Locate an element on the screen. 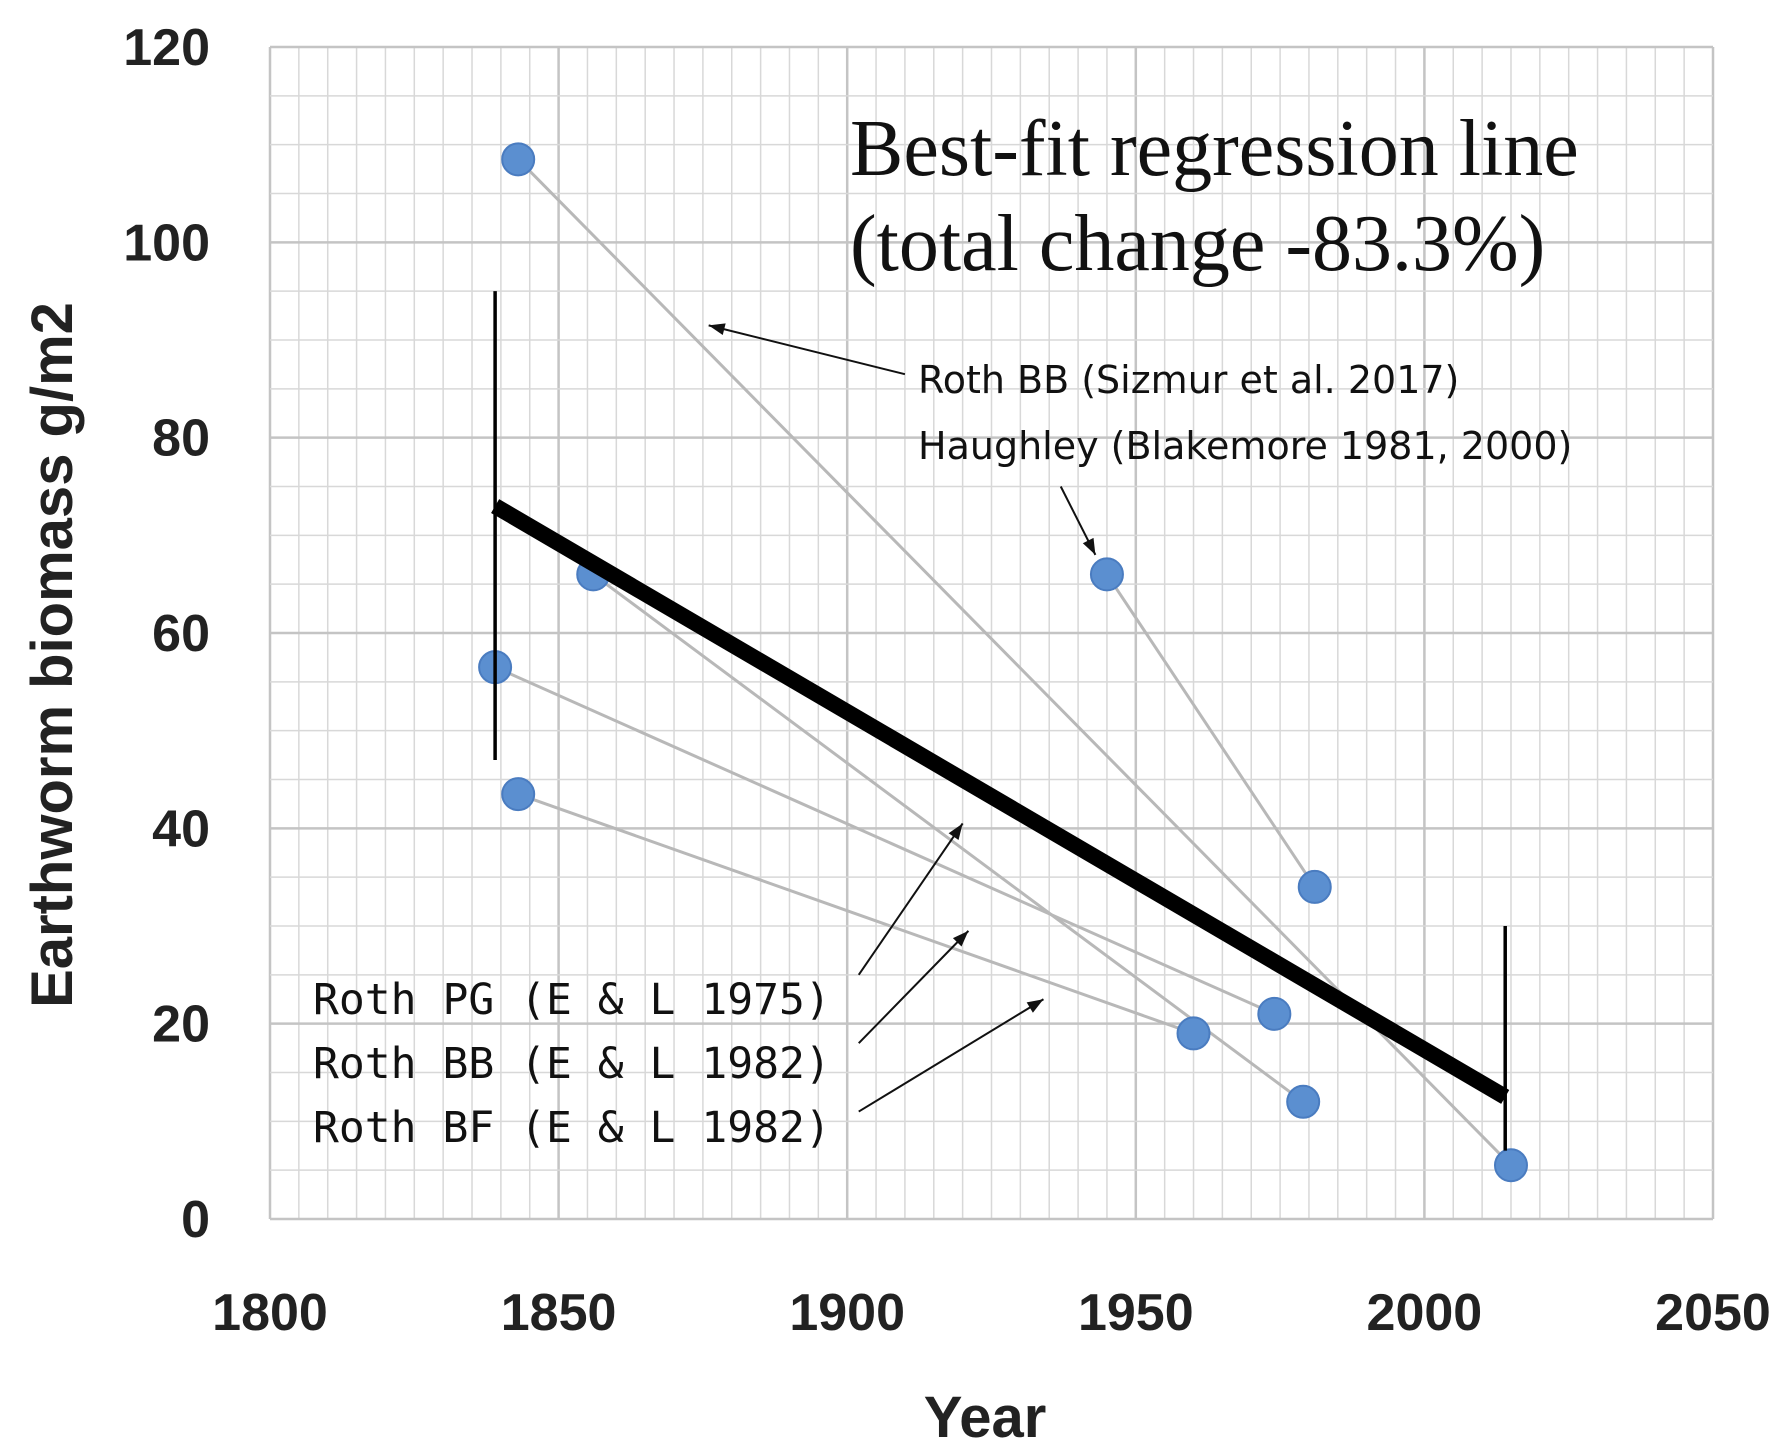  annotation-haughley: Haughley (Blakemore 1981, 2000) is located at coordinates (1245, 446).